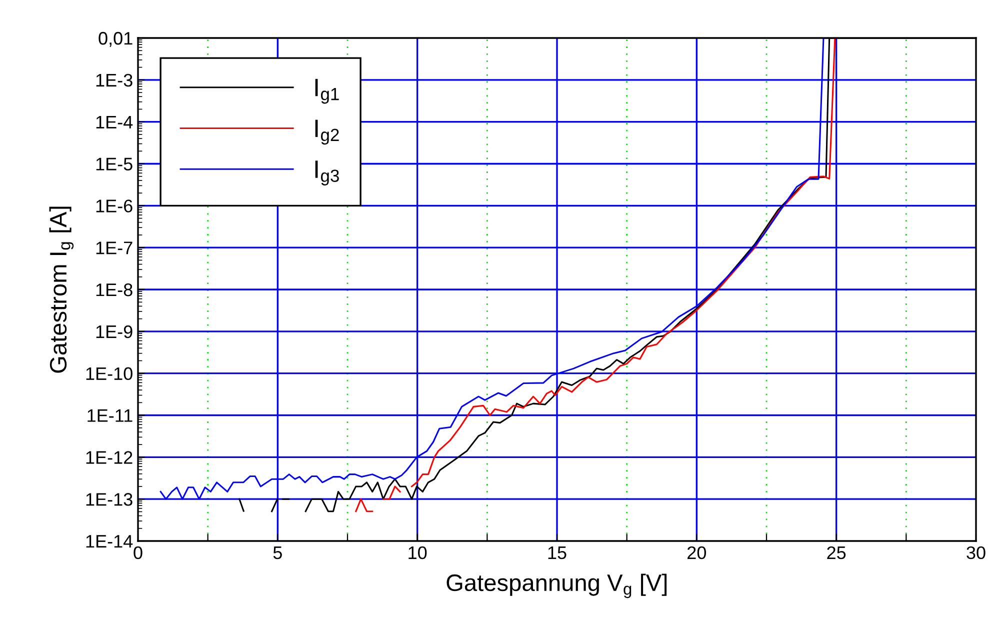  What do you see at coordinates (114, 80) in the screenshot?
I see `y-tick-label: 1E-3` at bounding box center [114, 80].